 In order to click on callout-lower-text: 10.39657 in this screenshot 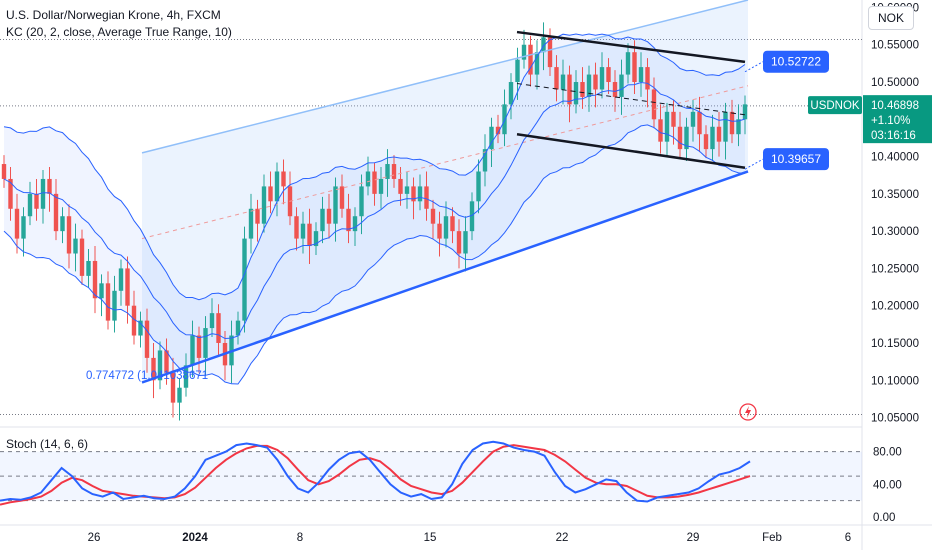, I will do `click(796, 159)`.